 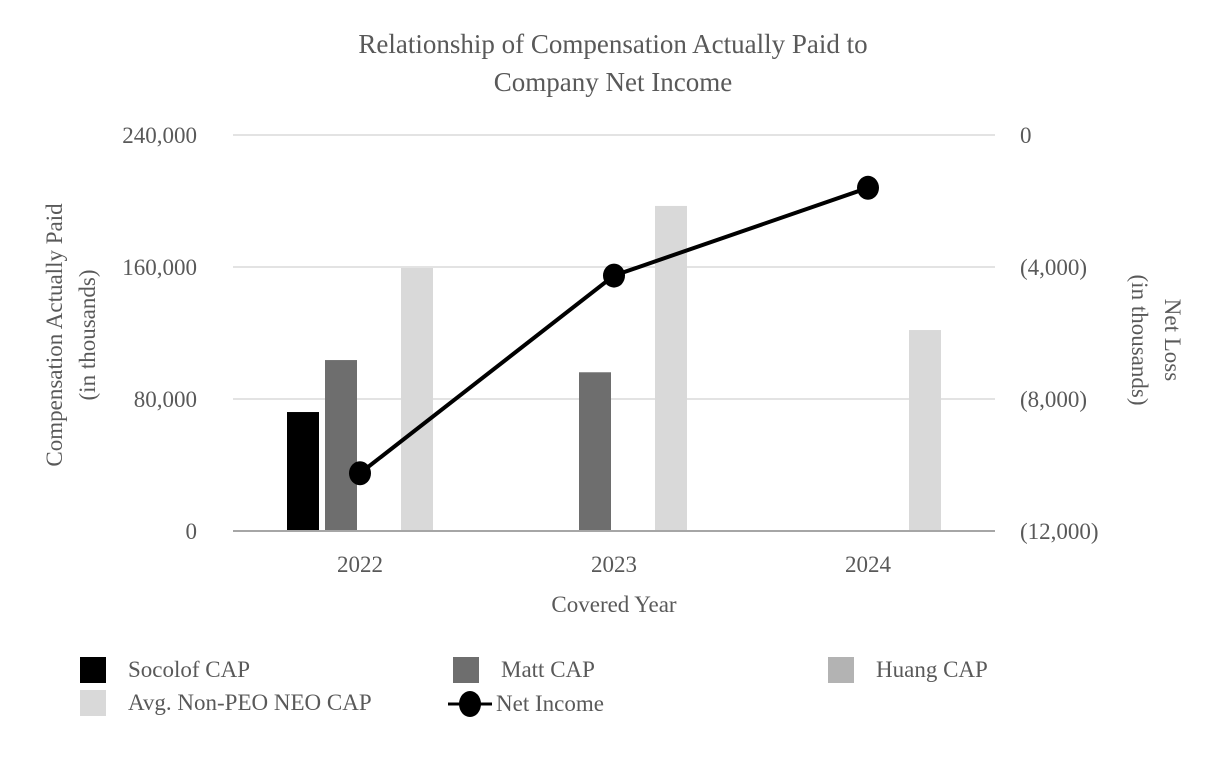 What do you see at coordinates (87, 335) in the screenshot?
I see `y-axis-title-line: (in thousands)` at bounding box center [87, 335].